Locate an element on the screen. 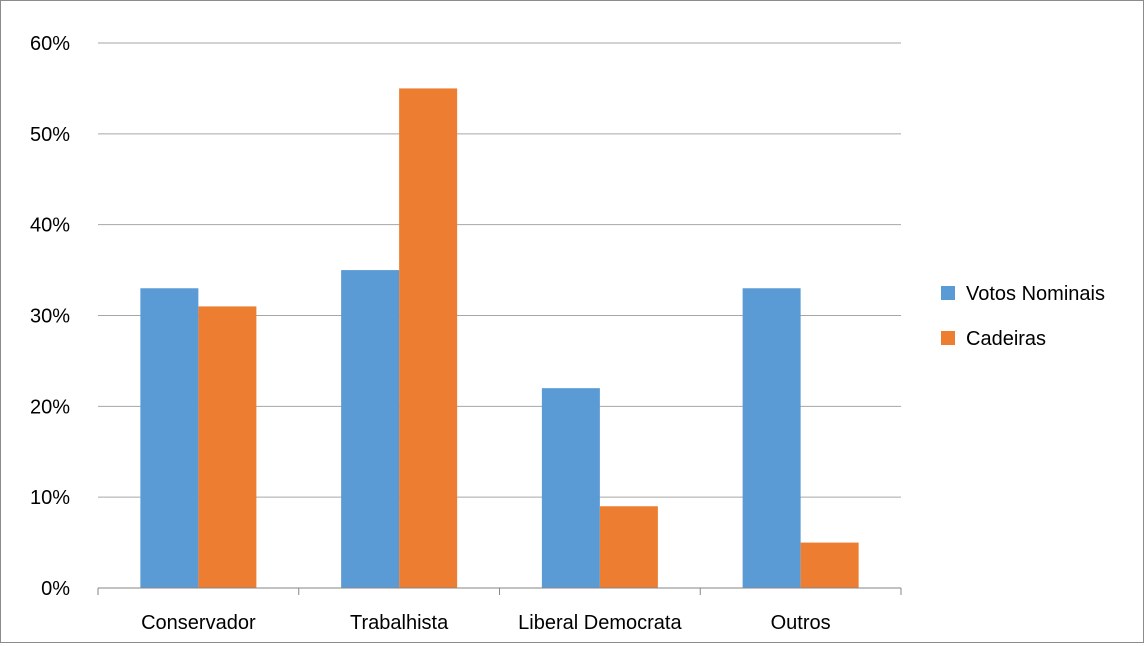 This screenshot has height=646, width=1147. y-tick-label: 30% is located at coordinates (50, 317).